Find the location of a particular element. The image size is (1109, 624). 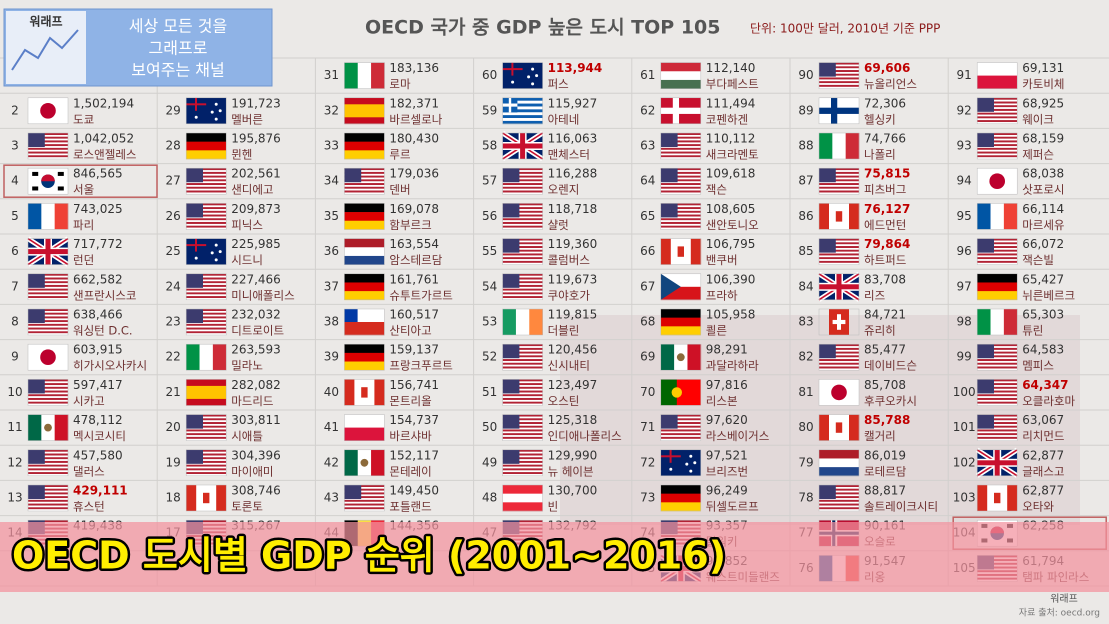

city-cell: 11 478,112 멕시코시티 is located at coordinates (66, 428).